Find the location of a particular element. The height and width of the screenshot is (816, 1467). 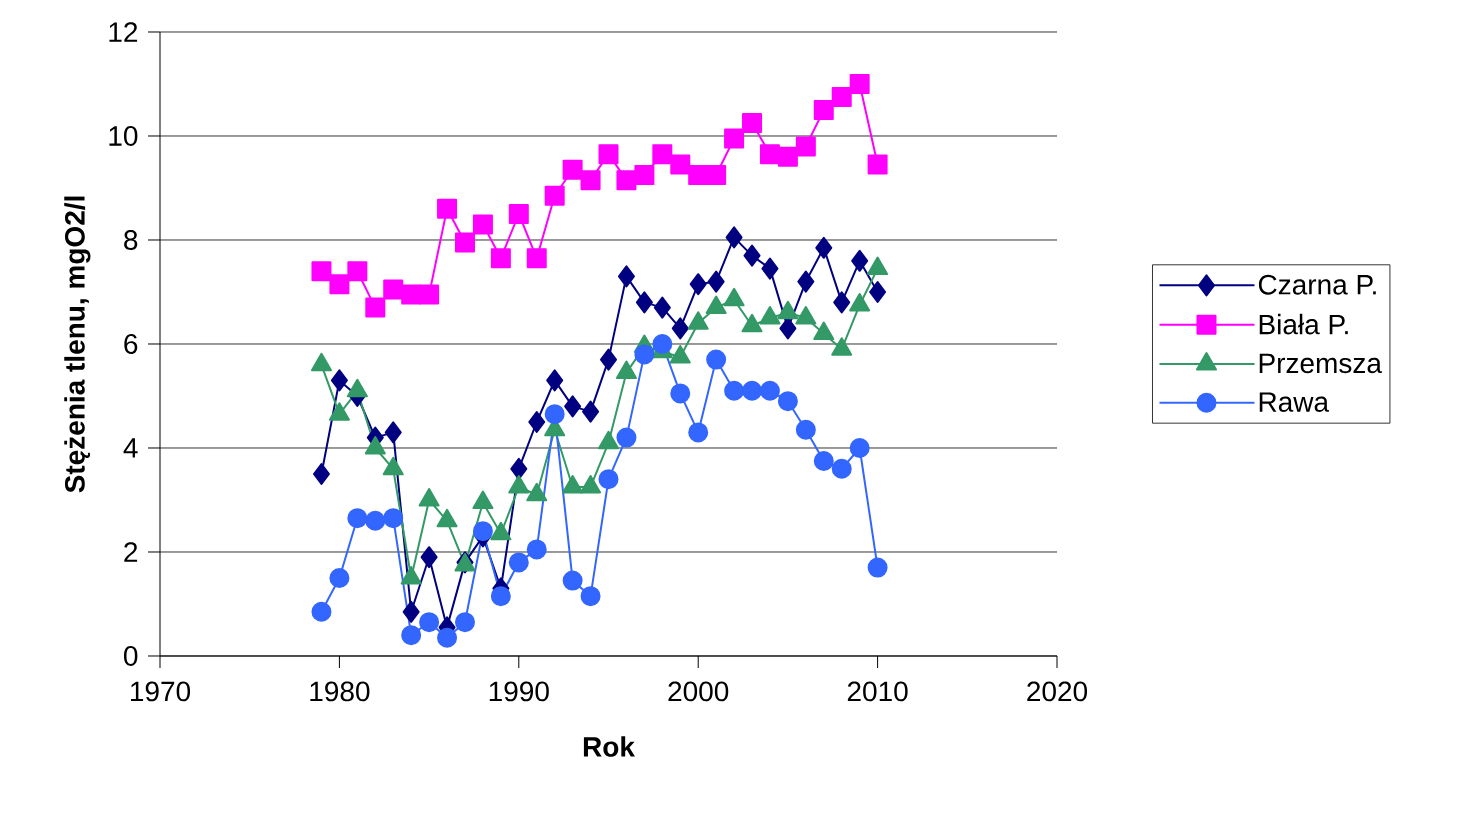

y-tick-label: 2 is located at coordinates (131, 552).